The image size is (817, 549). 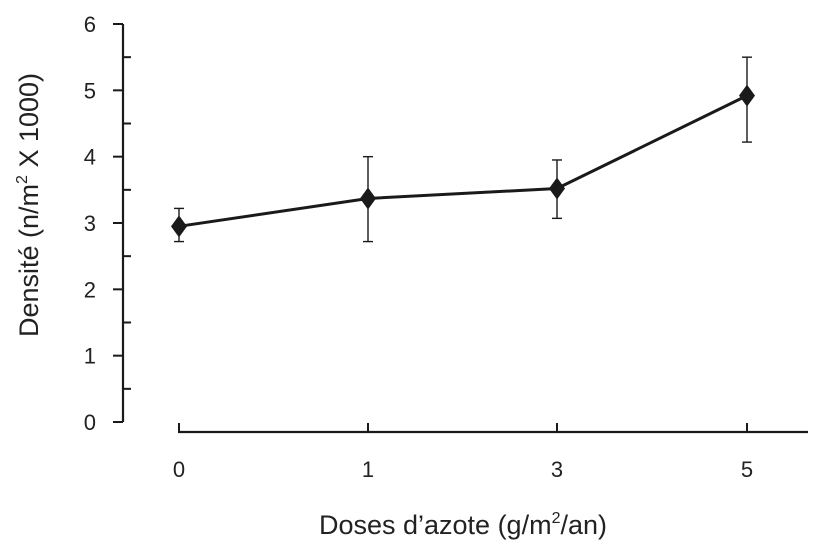 What do you see at coordinates (179, 469) in the screenshot?
I see `x-tick-label: 0` at bounding box center [179, 469].